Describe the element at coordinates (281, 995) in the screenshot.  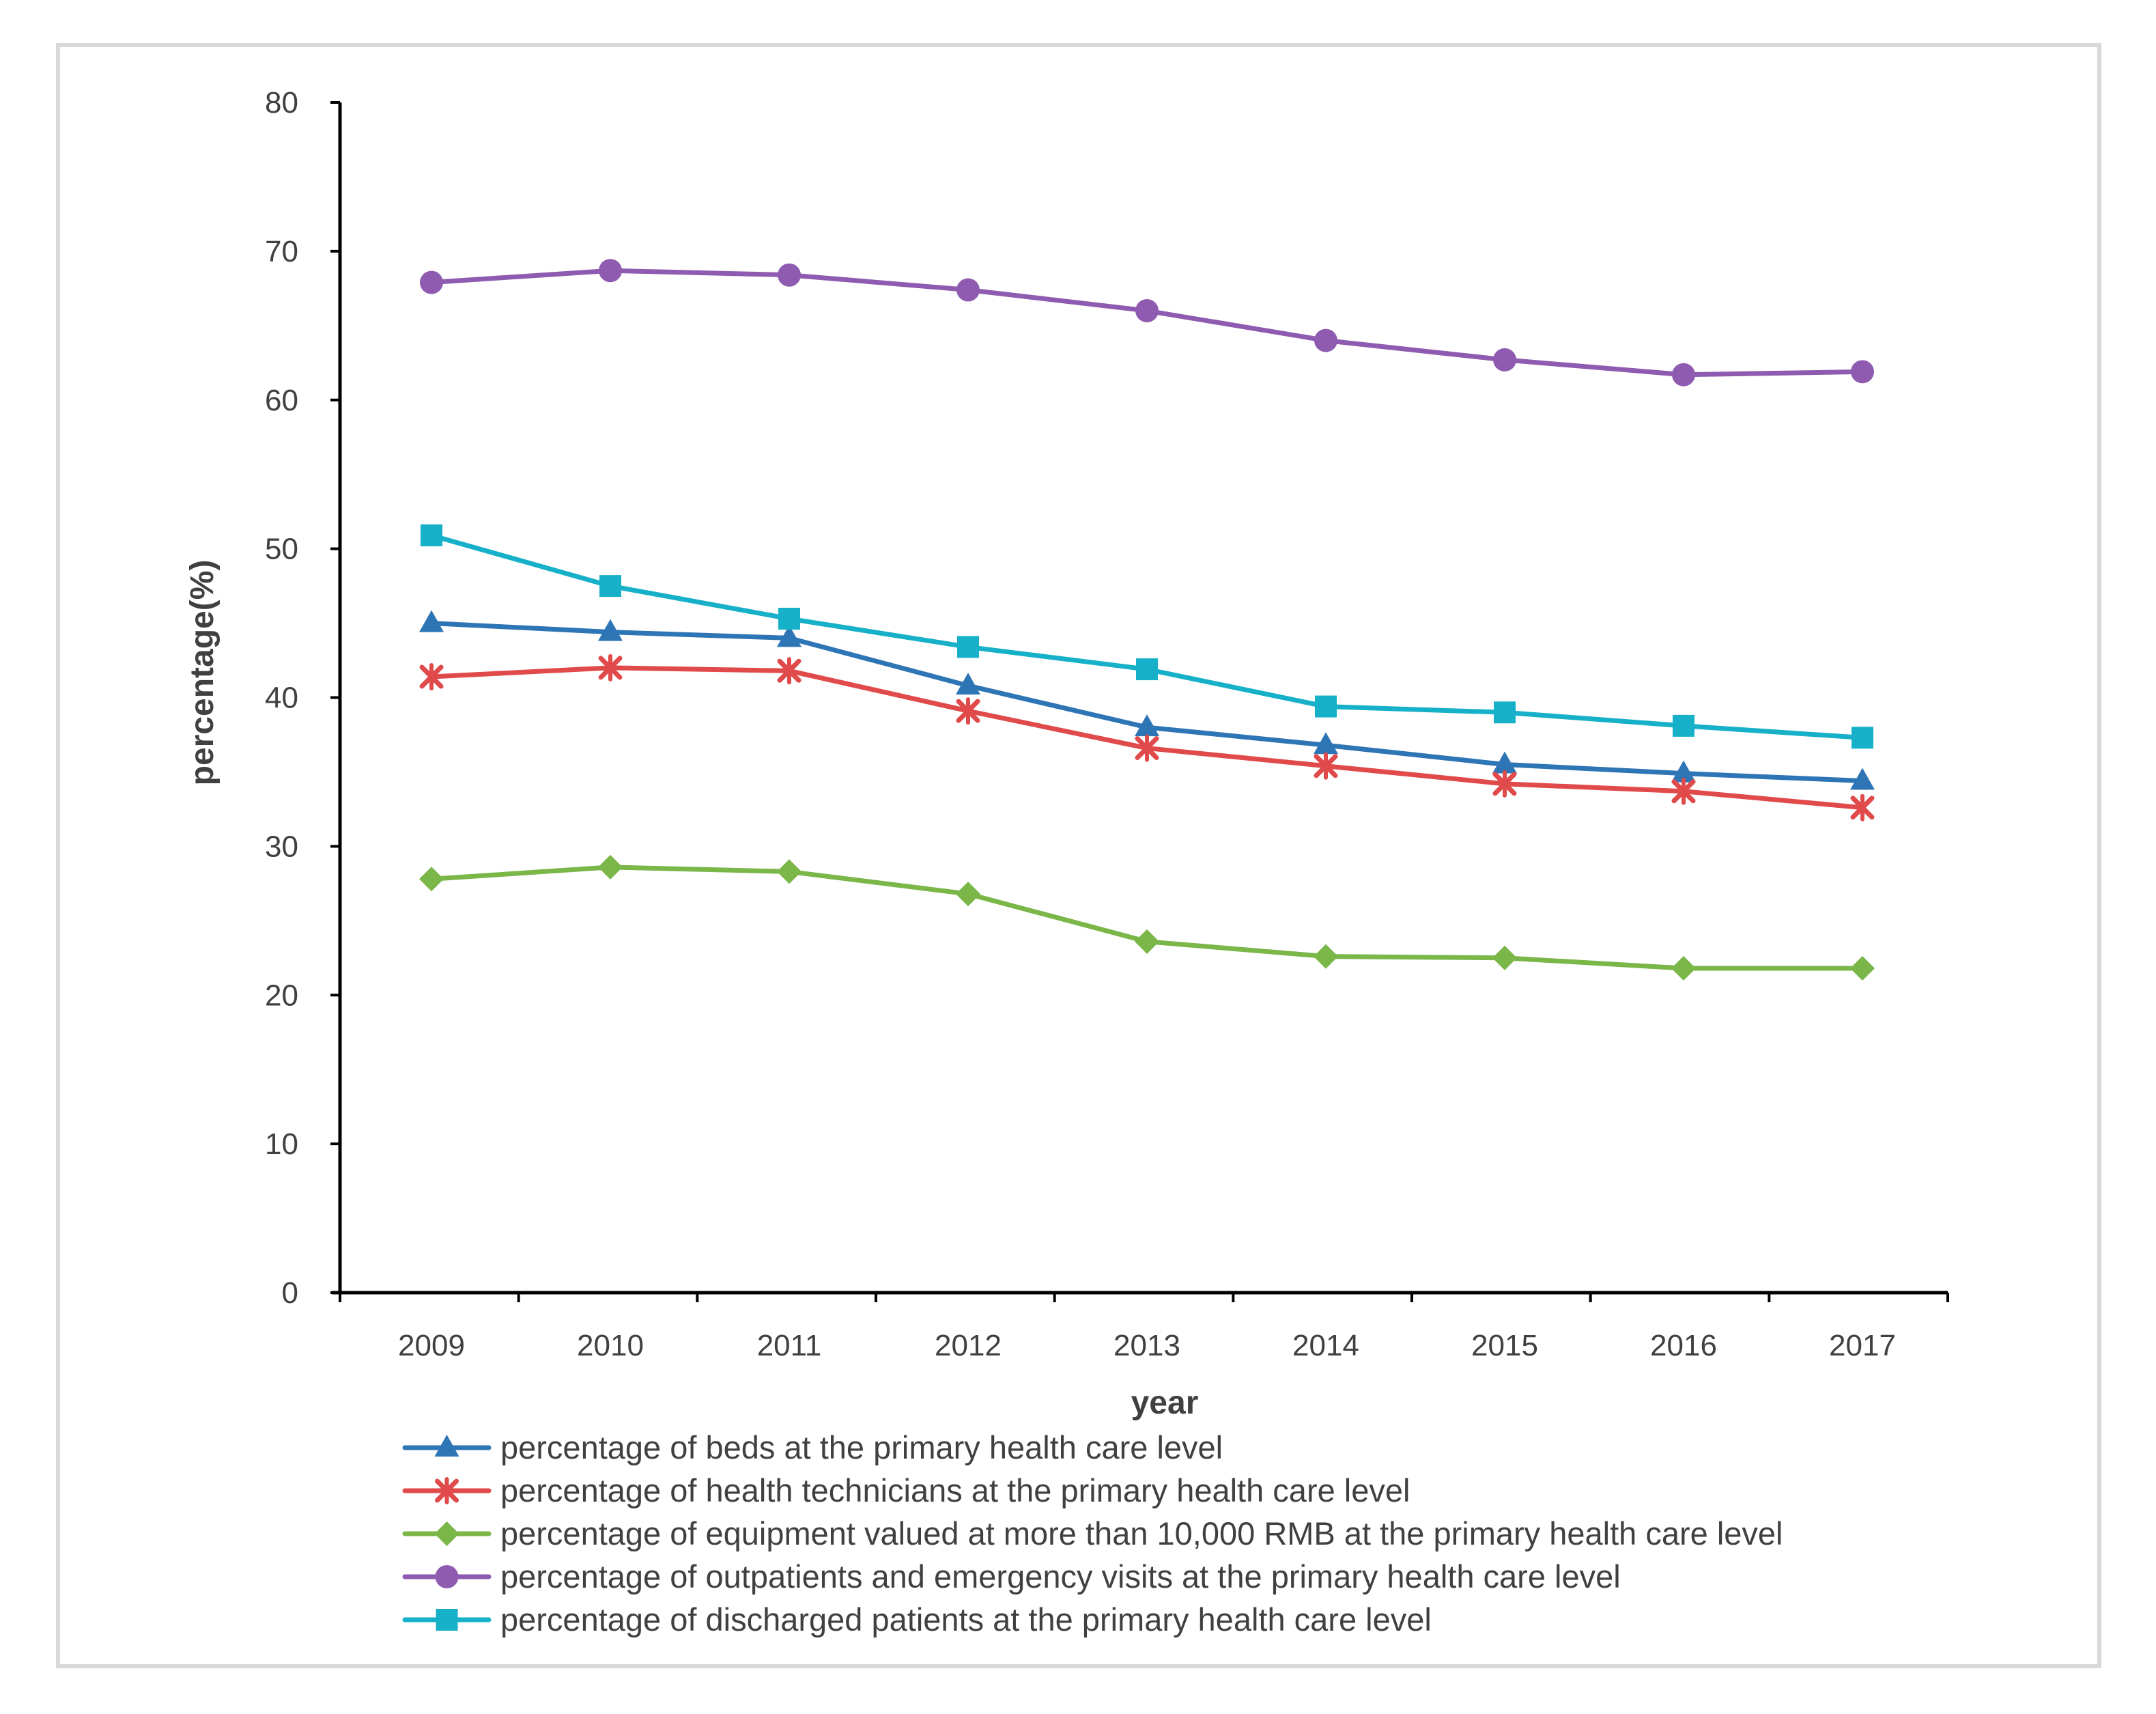
I see `y-tick-label: 20` at that location.